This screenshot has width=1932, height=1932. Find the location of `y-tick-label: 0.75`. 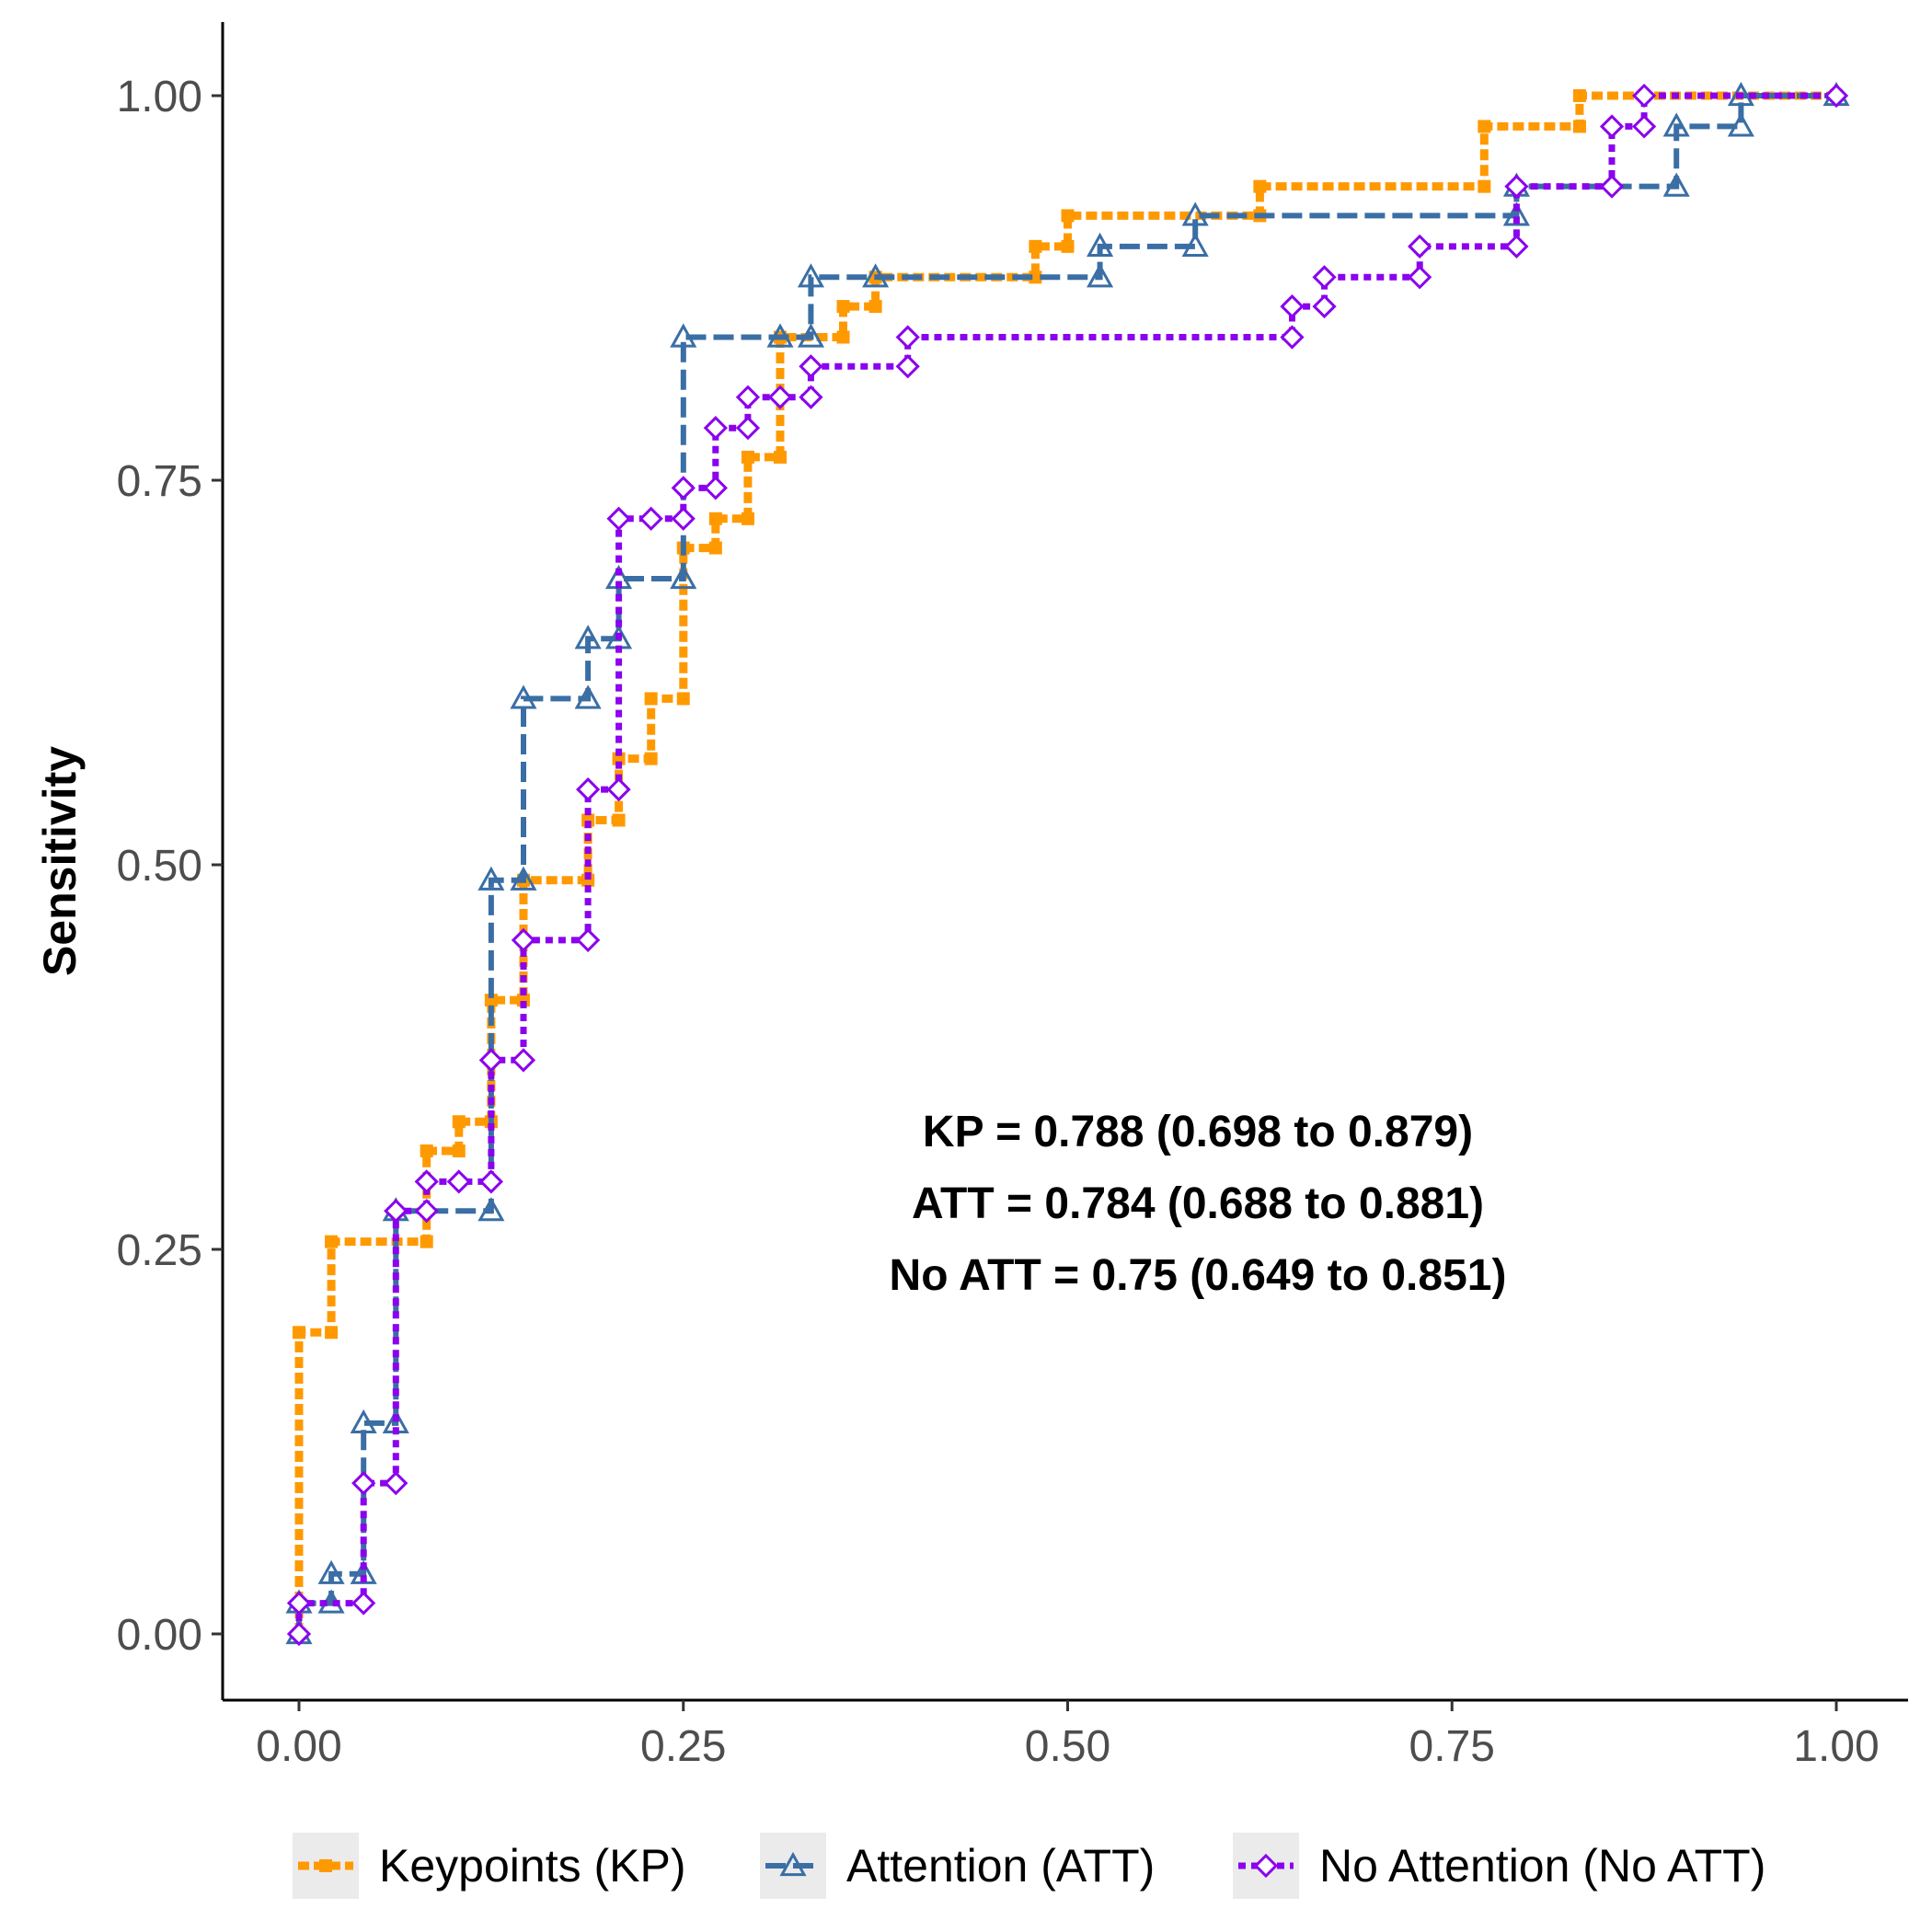

y-tick-label: 0.75 is located at coordinates (159, 481).